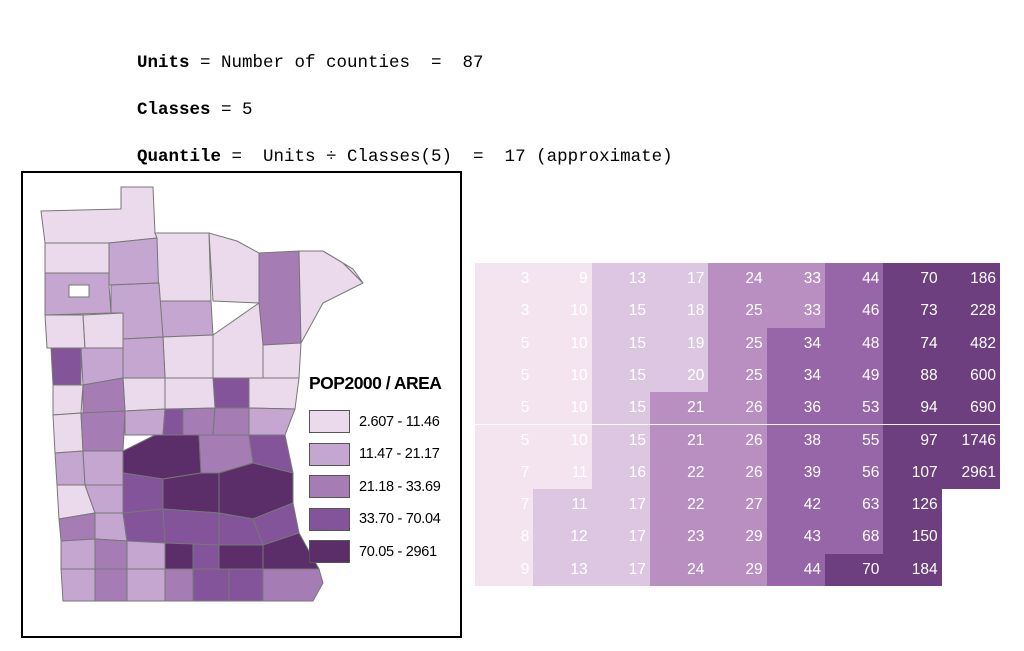 The height and width of the screenshot is (651, 1024). Describe the element at coordinates (970, 473) in the screenshot. I see `value-cell: 2961` at that location.